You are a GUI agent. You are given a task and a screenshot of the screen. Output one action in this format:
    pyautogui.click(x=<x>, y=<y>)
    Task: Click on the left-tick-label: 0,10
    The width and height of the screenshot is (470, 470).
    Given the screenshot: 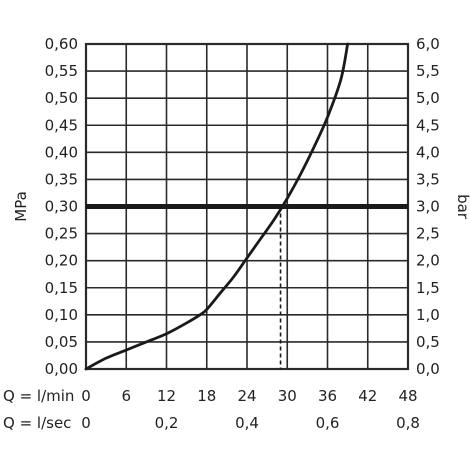 What is the action you would take?
    pyautogui.click(x=61, y=315)
    